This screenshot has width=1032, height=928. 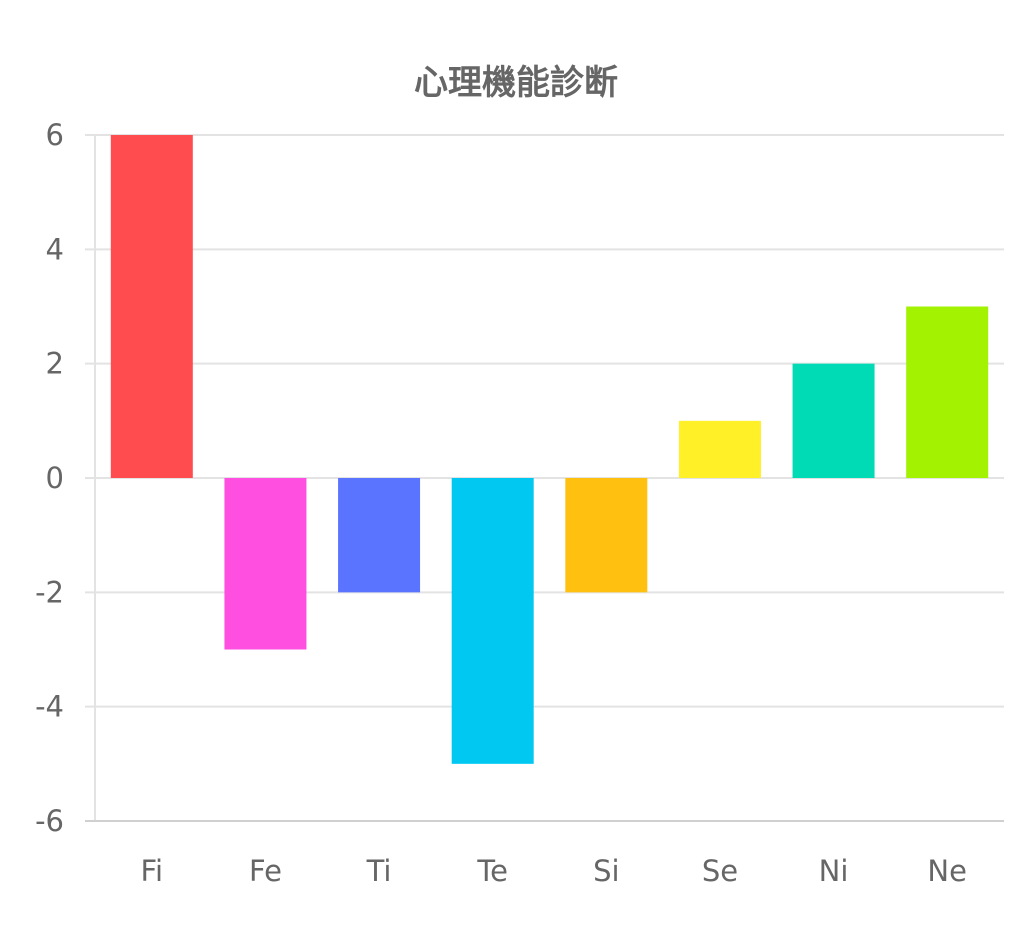 I want to click on x-category-label: Te, so click(x=492, y=871).